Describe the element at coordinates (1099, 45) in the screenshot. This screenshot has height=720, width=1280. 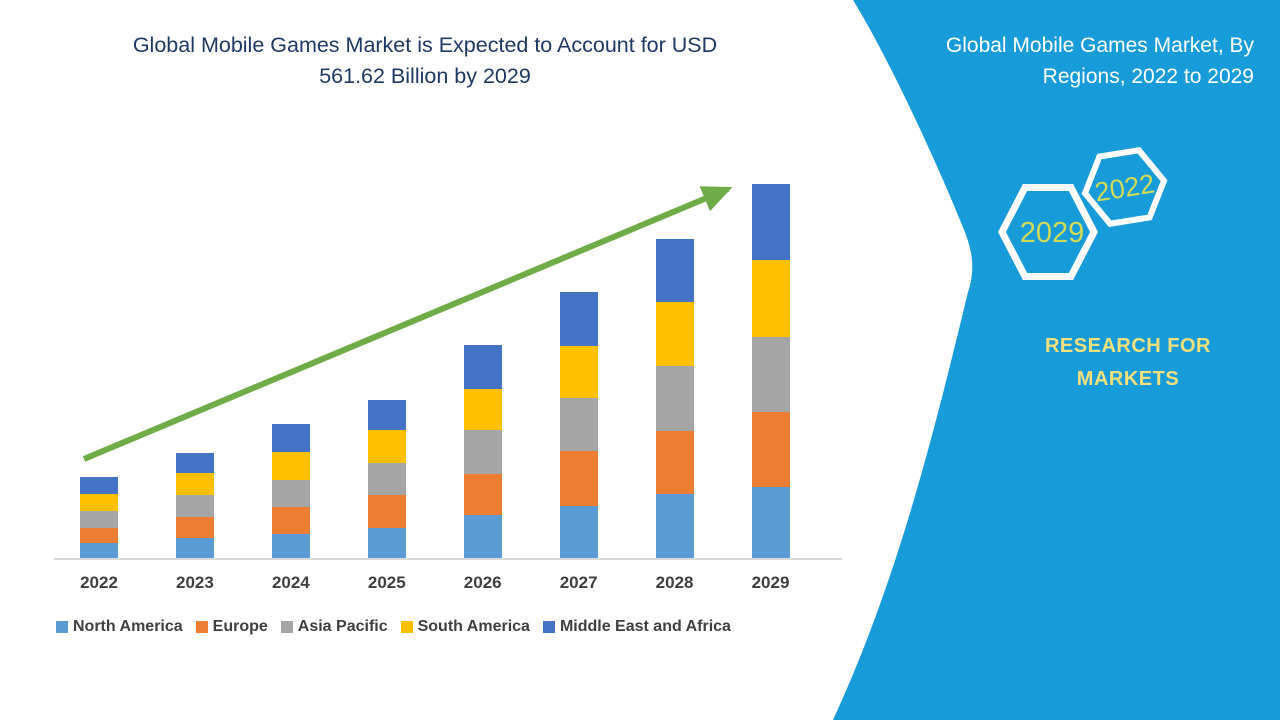
I see `sidebar-title-line1: Global Mobile Games Market, By` at that location.